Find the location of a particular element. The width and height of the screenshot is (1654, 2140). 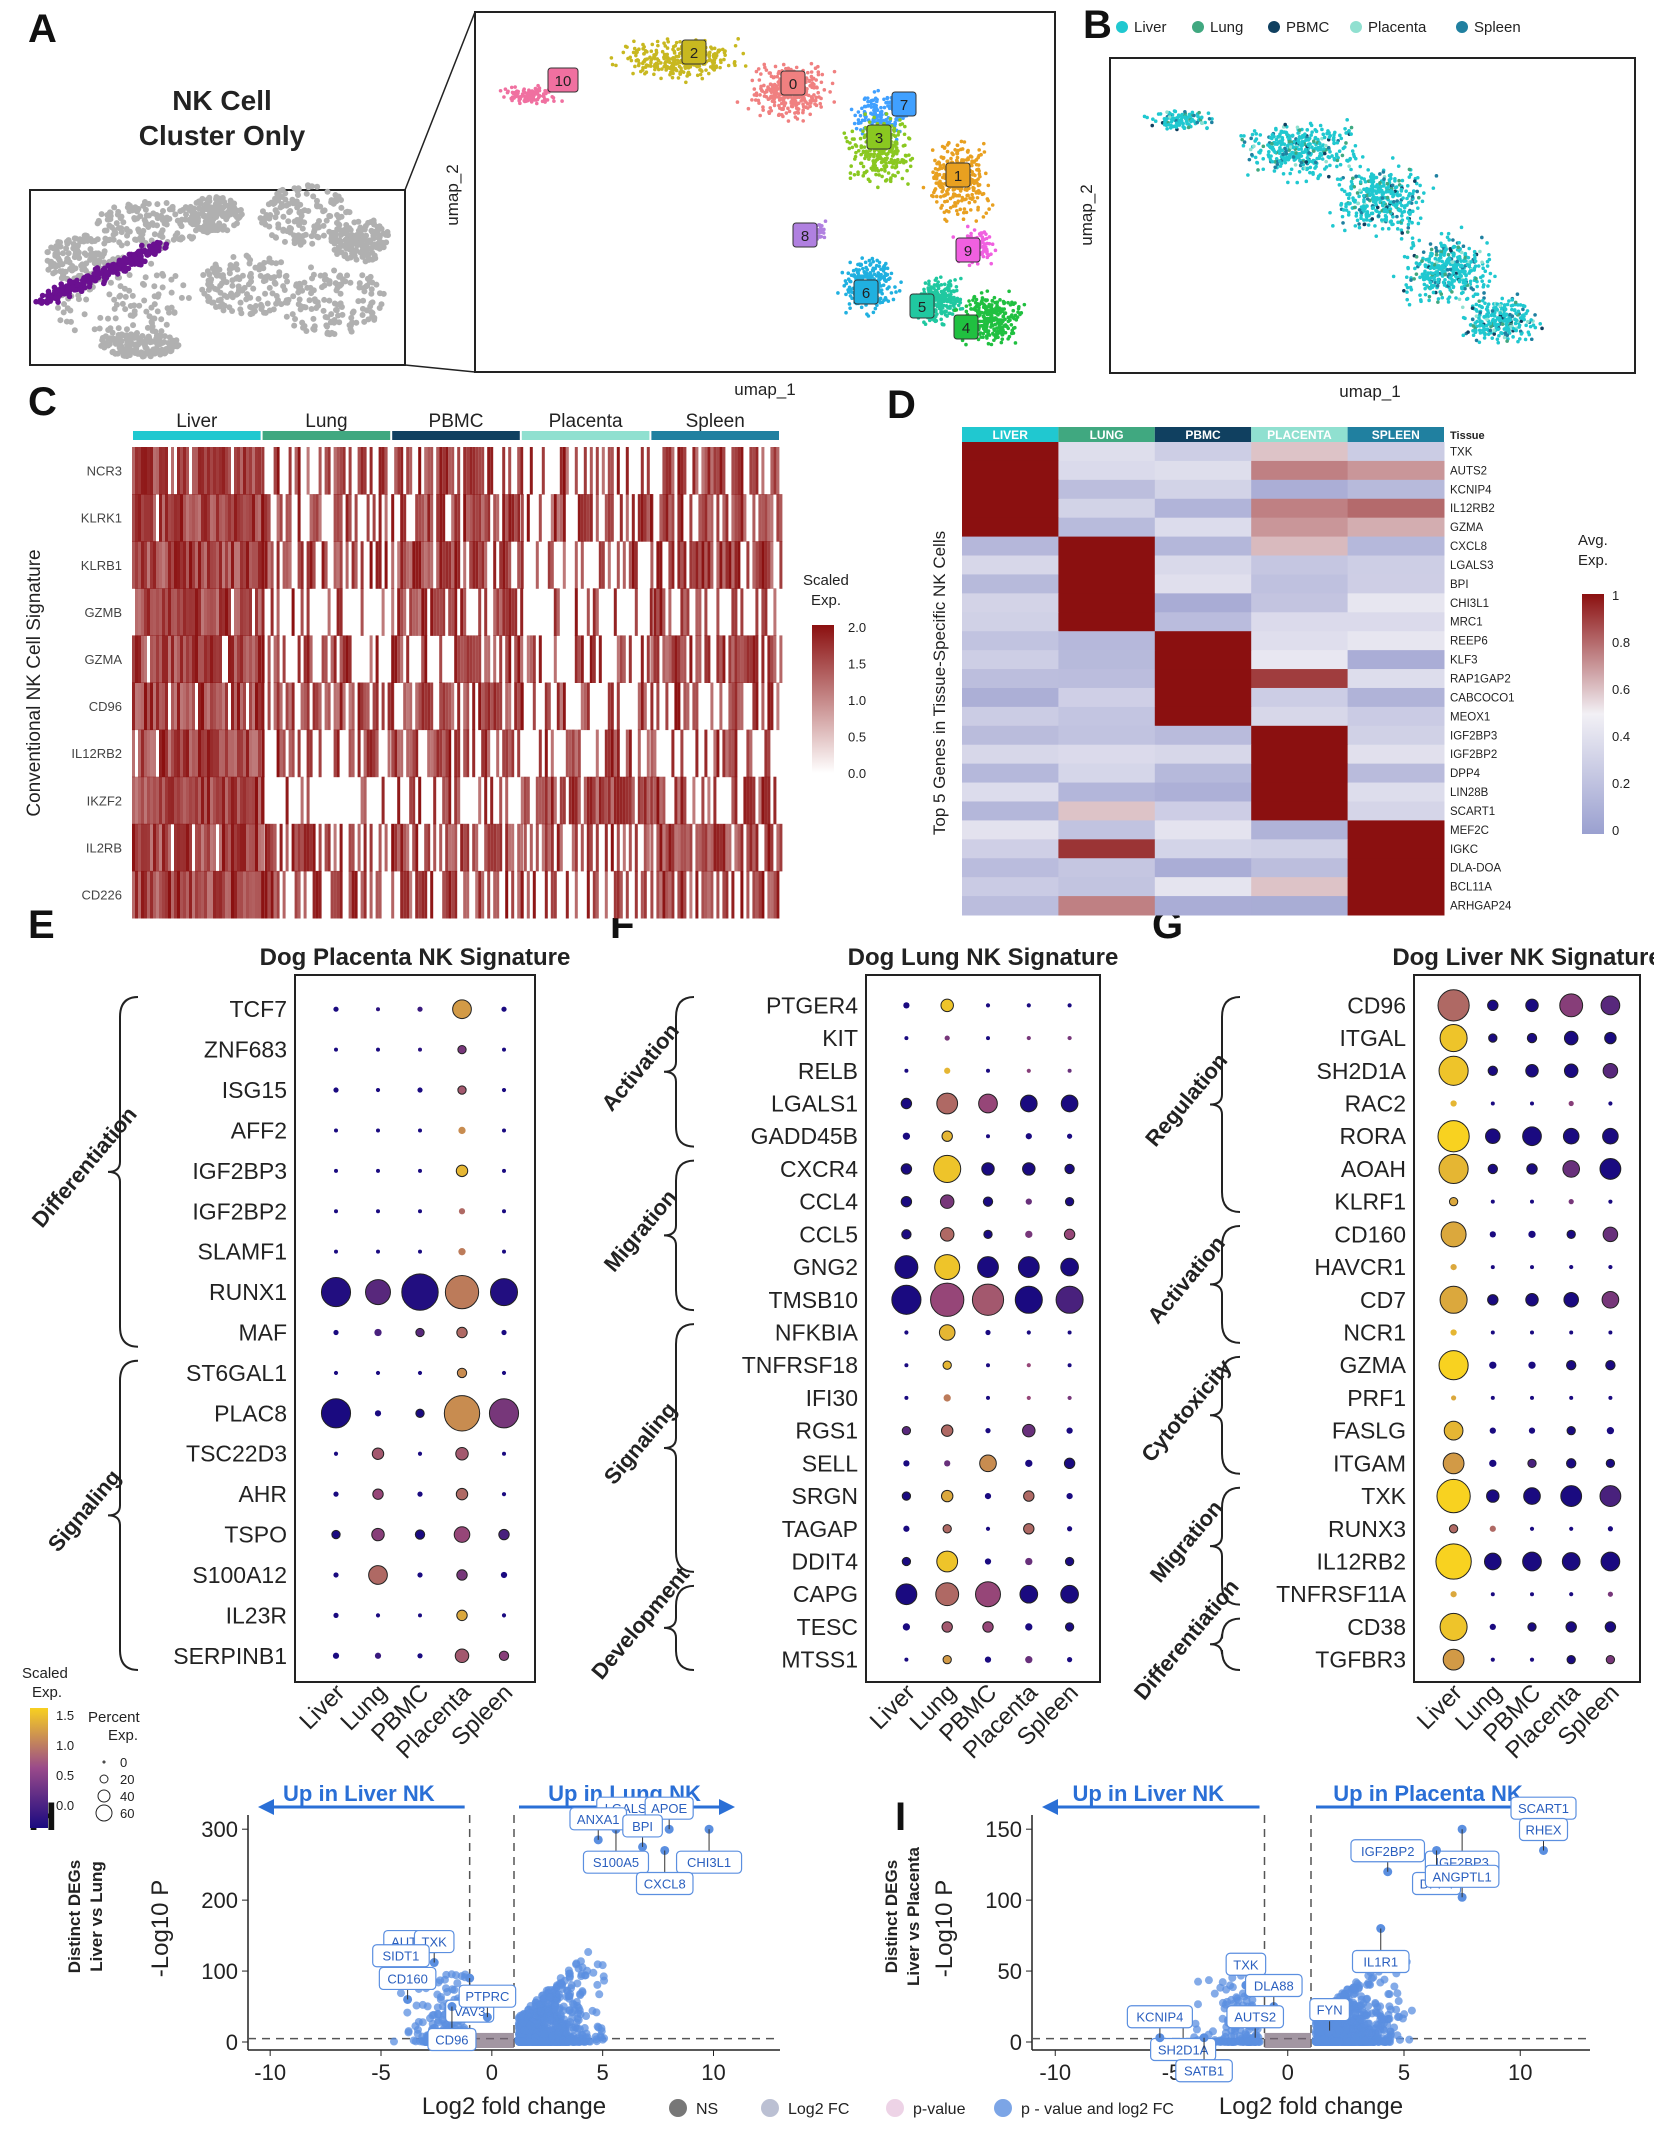

zoom-line is located at coordinates (440, 101).